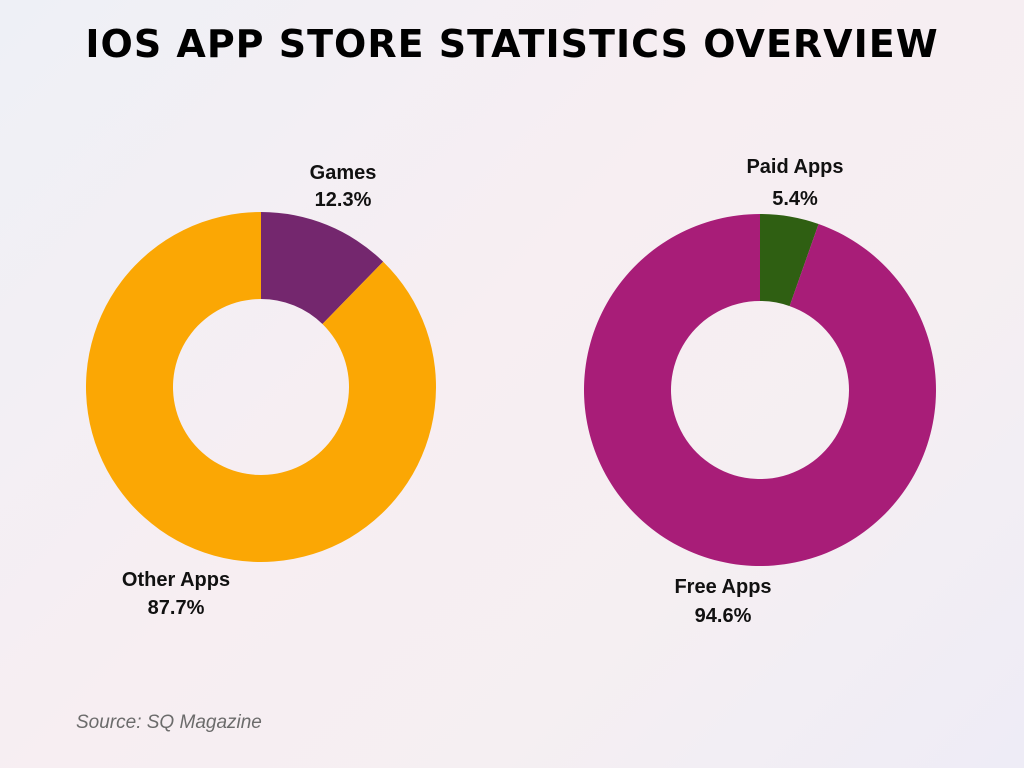 The height and width of the screenshot is (768, 1024). Describe the element at coordinates (322, 268) in the screenshot. I see `slice-games` at that location.